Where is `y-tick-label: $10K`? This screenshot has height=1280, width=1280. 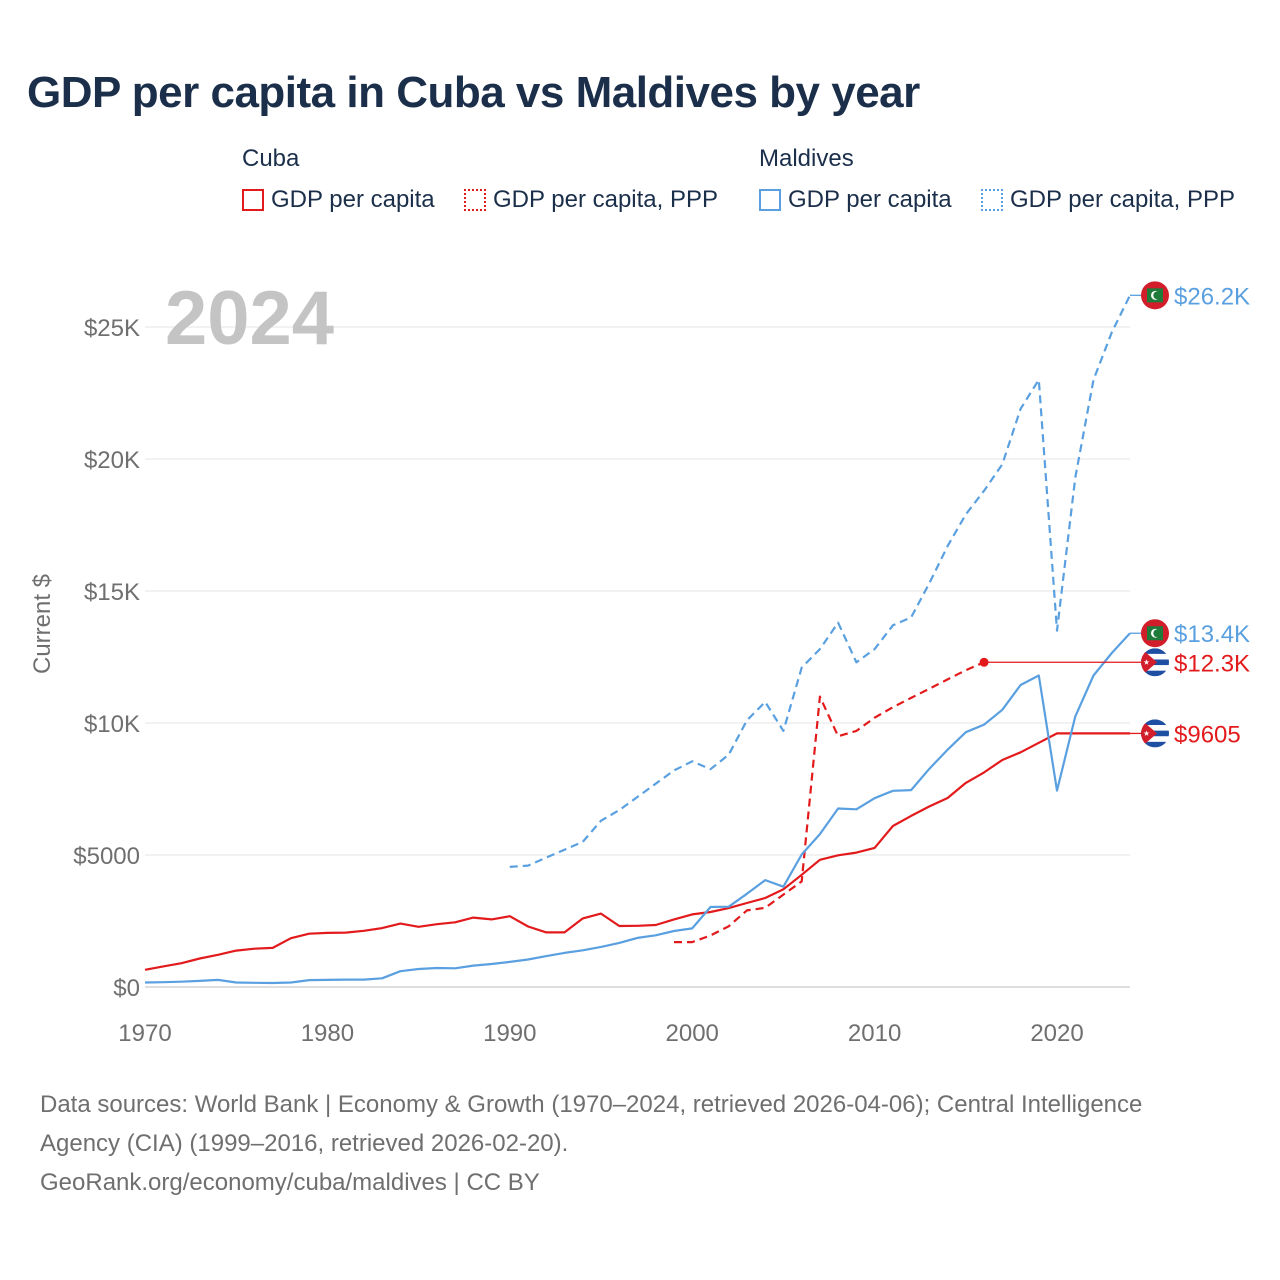
y-tick-label: $10K is located at coordinates (112, 724).